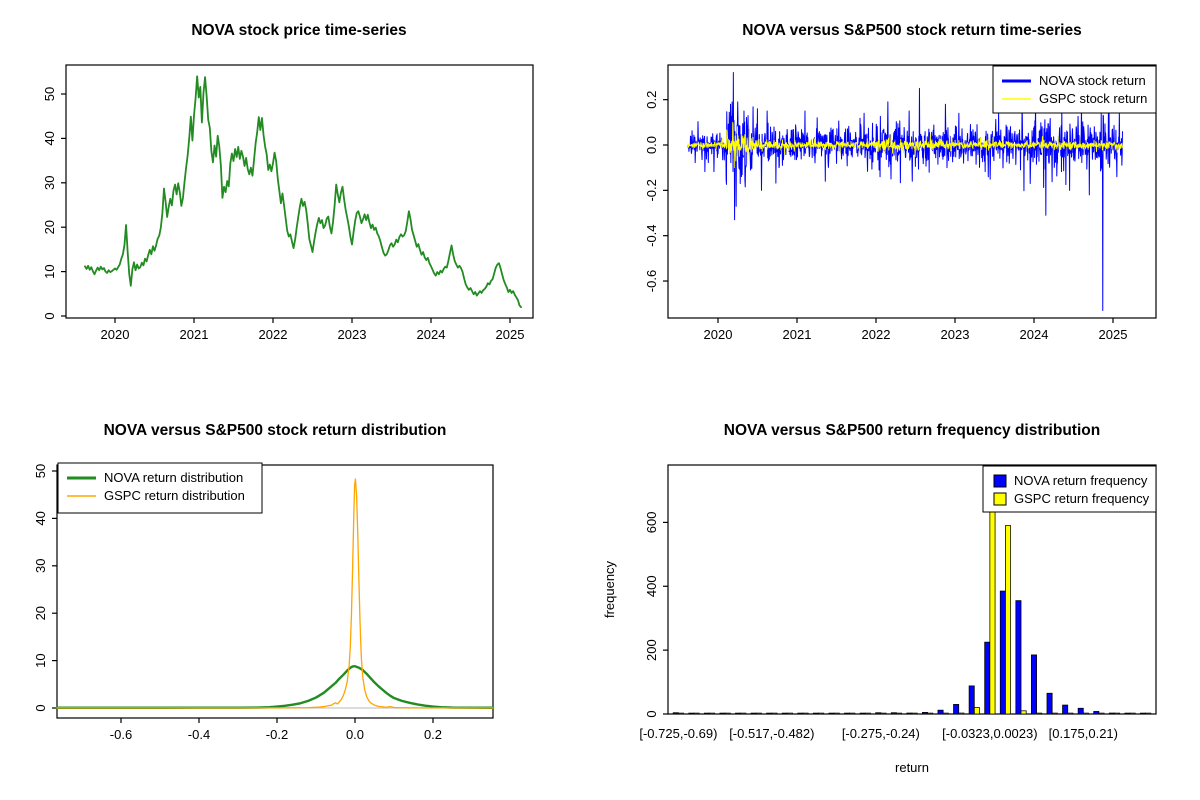  I want to click on svg-text: NOVA return distribution, so click(173, 477).